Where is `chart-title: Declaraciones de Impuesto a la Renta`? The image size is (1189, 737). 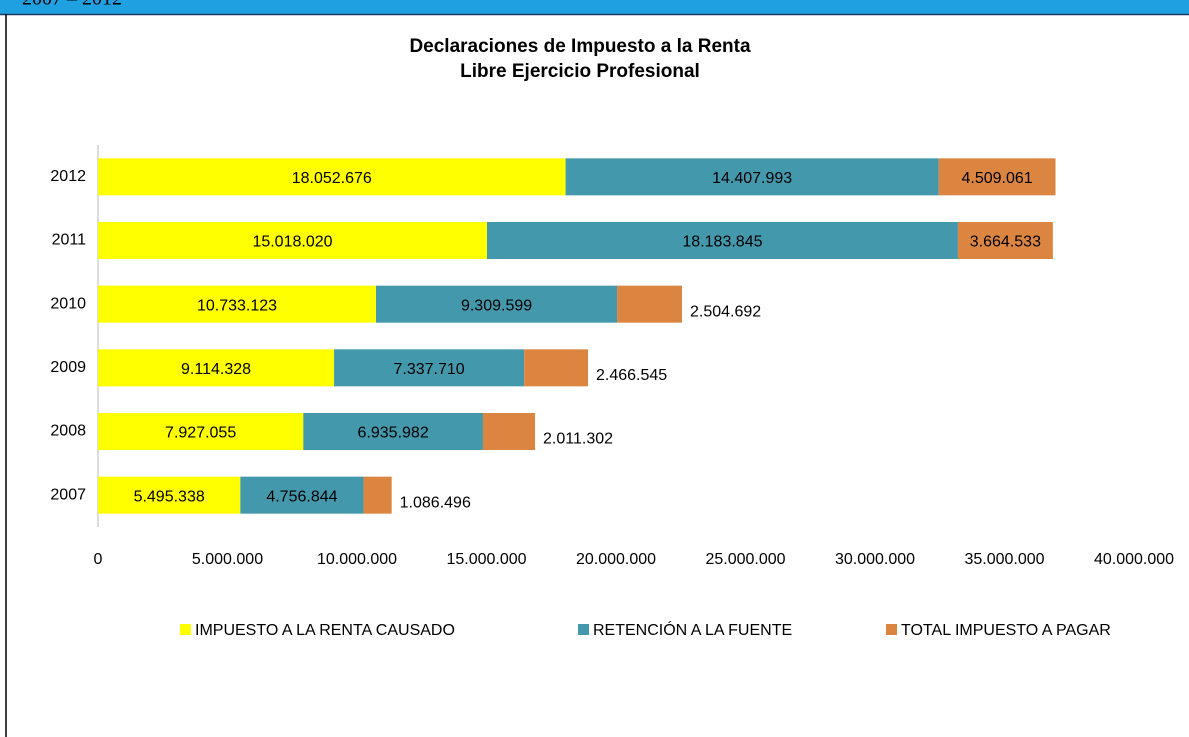 chart-title: Declaraciones de Impuesto a la Renta is located at coordinates (580, 46).